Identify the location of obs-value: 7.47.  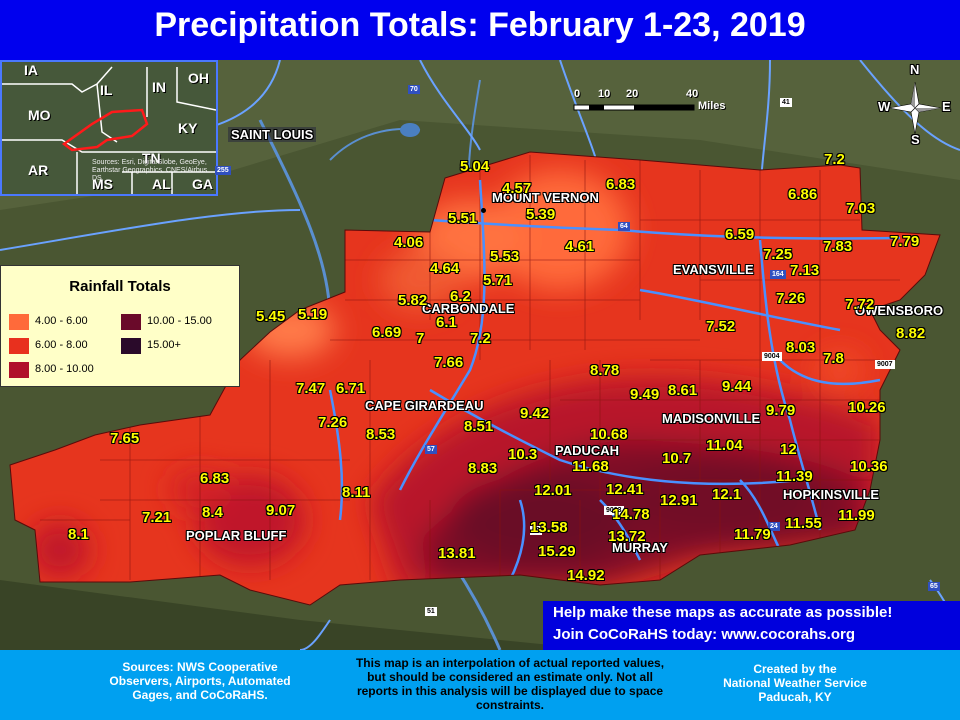
(311, 388).